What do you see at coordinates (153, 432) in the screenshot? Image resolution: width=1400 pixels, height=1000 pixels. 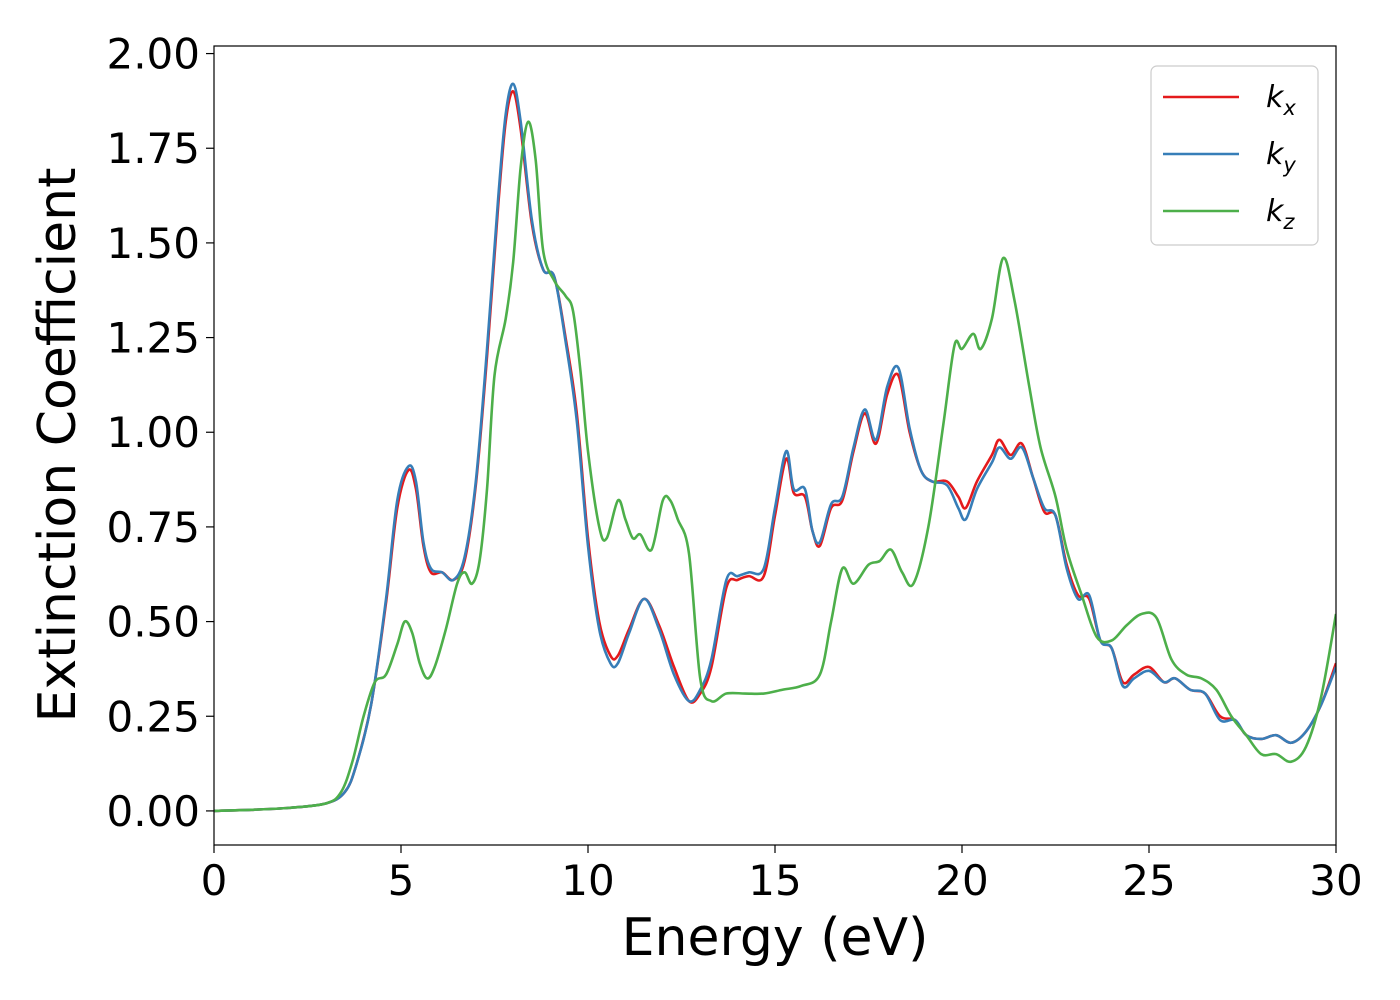 I see `y-tick-label: 1.00` at bounding box center [153, 432].